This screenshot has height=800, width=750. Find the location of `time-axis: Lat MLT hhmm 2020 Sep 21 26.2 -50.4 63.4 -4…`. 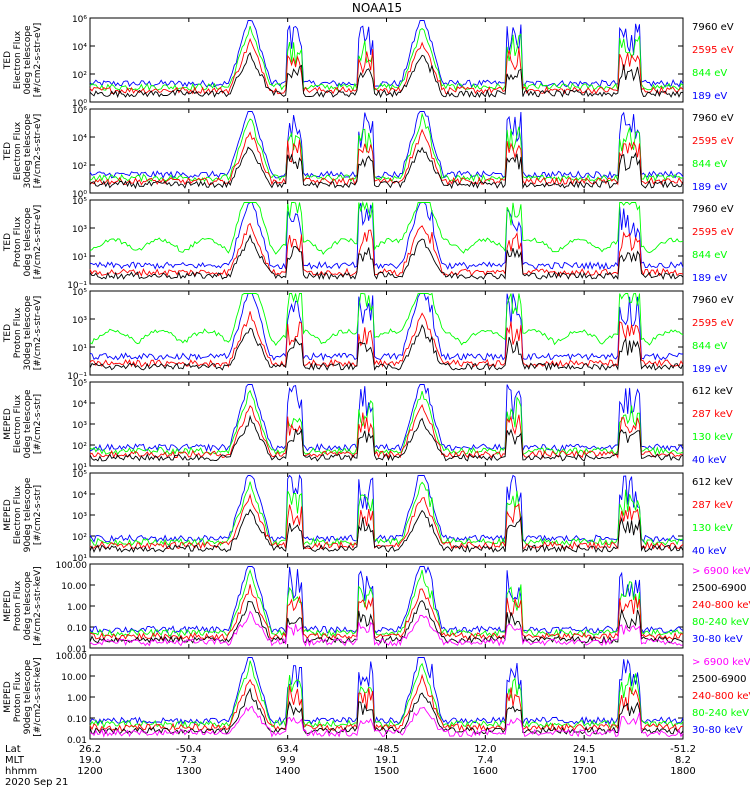

time-axis: Lat MLT hhmm 2020 Sep 21 26.2 -50.4 63.4 -4… is located at coordinates (350, 766).